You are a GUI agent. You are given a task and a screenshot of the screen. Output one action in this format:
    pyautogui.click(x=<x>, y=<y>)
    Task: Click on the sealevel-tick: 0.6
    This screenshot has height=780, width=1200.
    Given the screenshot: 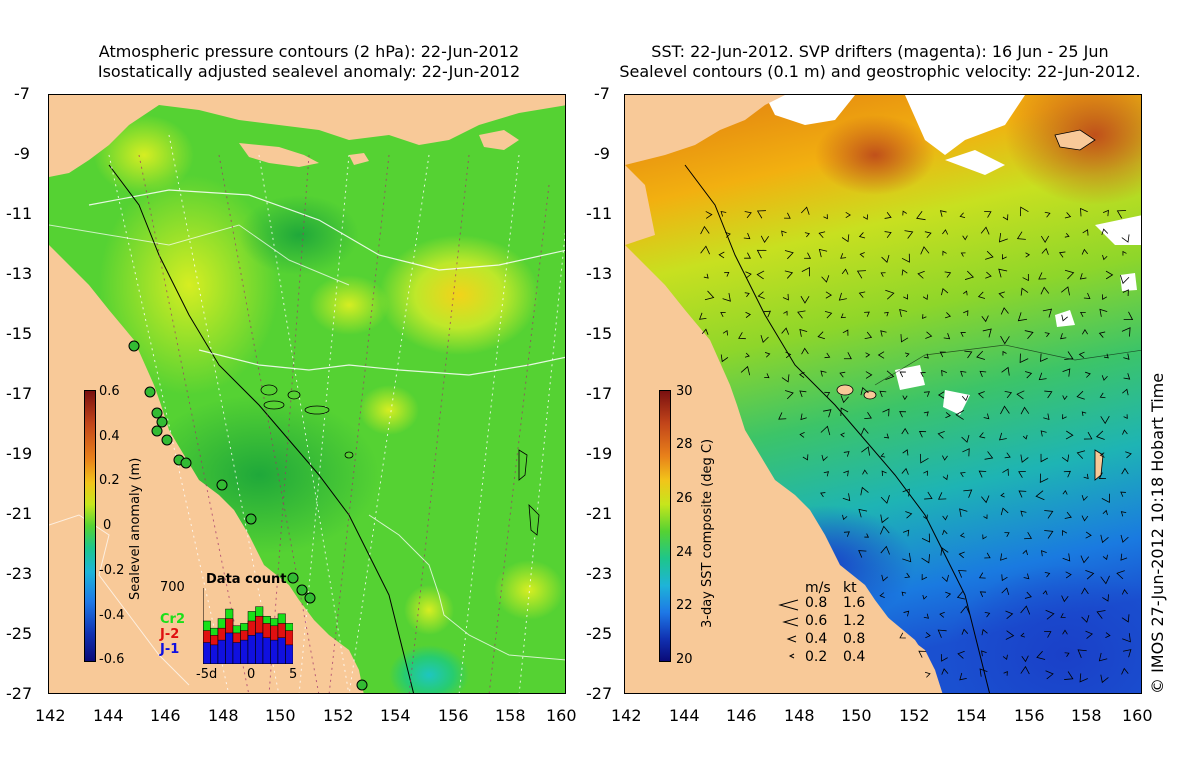 What is the action you would take?
    pyautogui.click(x=109, y=391)
    